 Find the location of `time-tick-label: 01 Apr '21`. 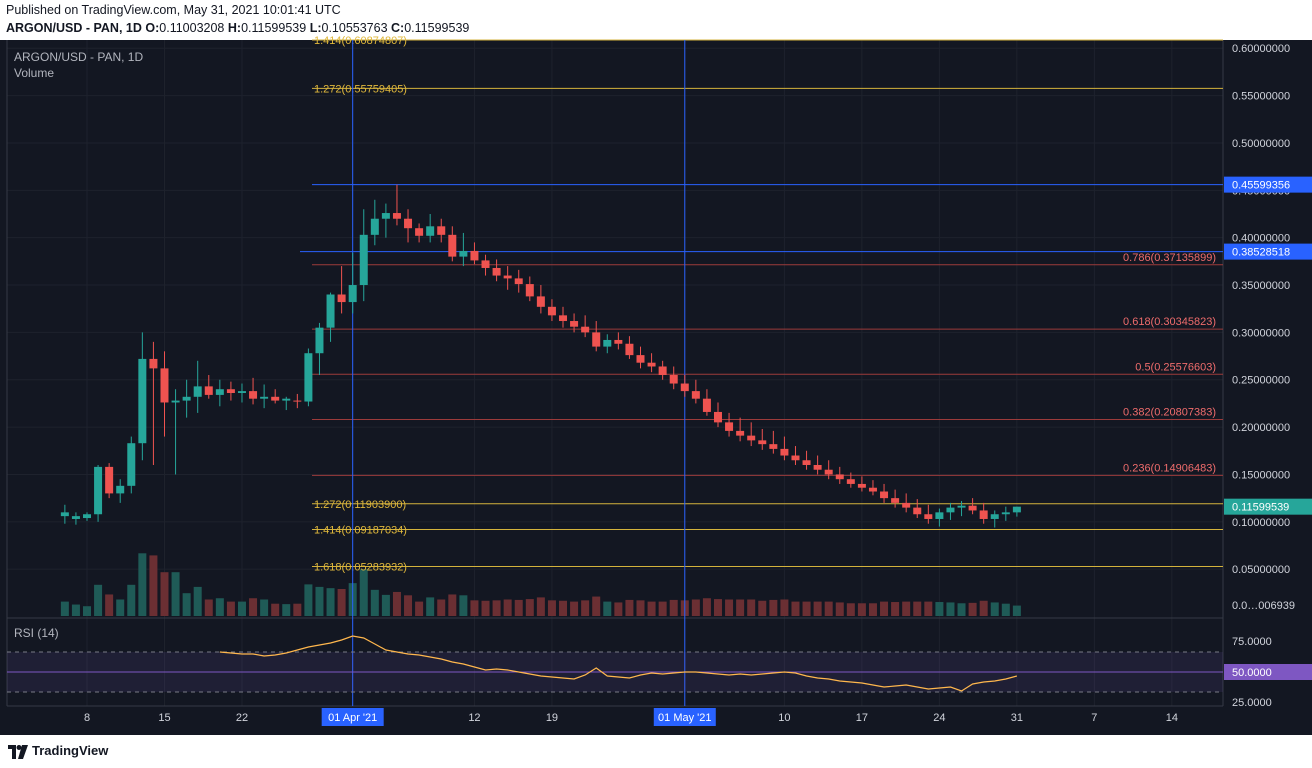

time-tick-label: 01 Apr '21 is located at coordinates (352, 718).